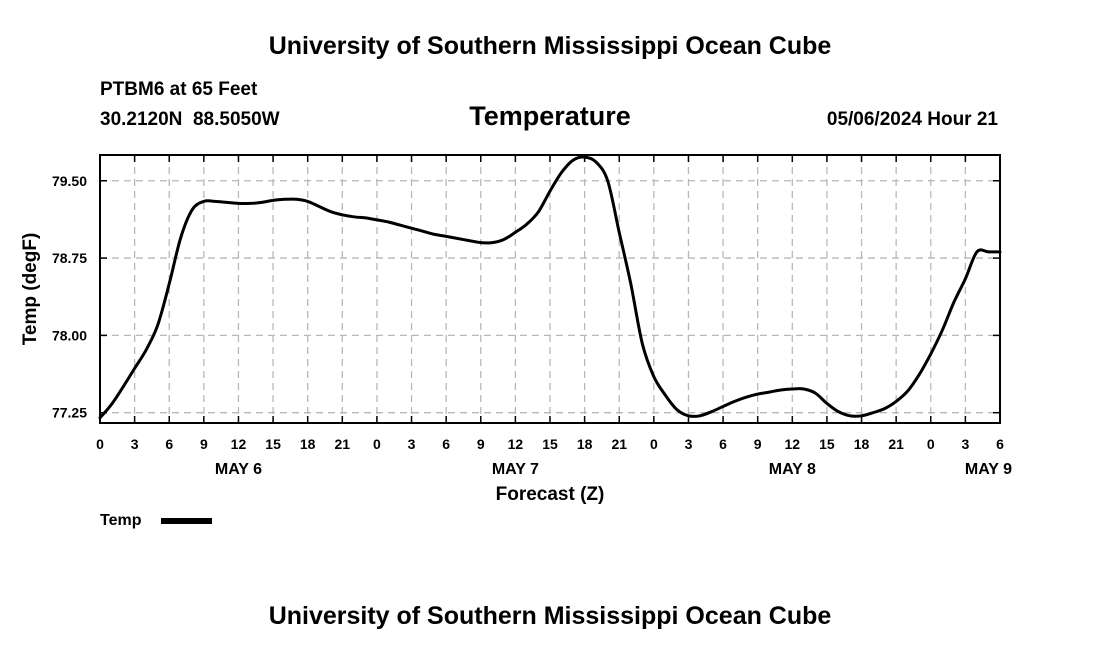 This screenshot has width=1100, height=650. I want to click on location-label: 30.2120N 88.5050W, so click(190, 119).